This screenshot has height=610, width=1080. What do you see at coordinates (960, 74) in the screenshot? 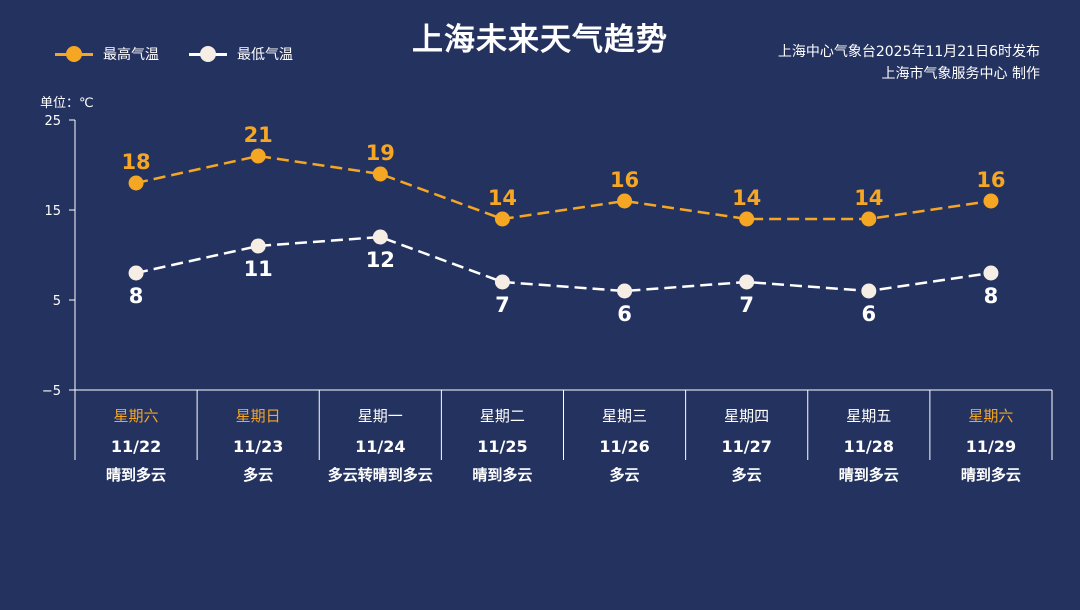
I see `source-line-producer: 上海市气象服务中心 制作` at bounding box center [960, 74].